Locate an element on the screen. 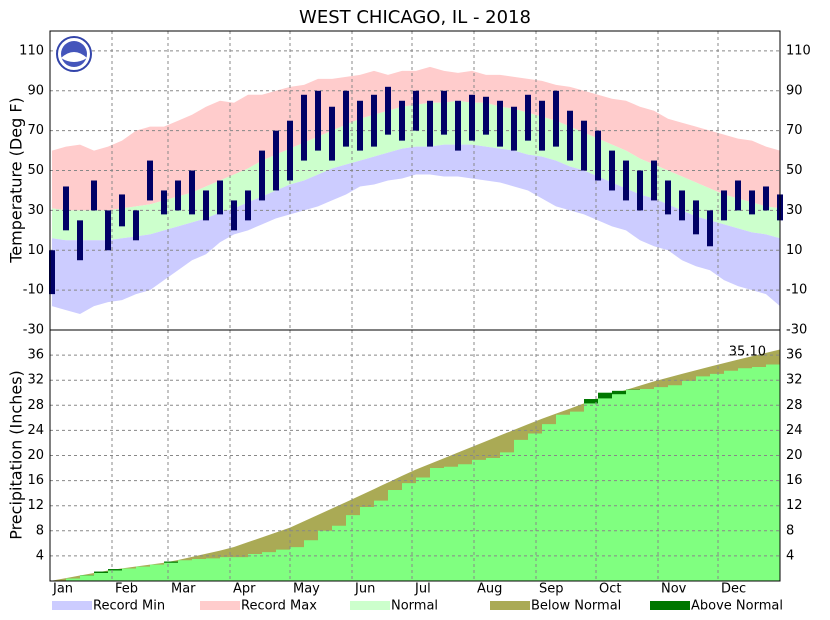  y-axis-title: Precipitation (Inches) is located at coordinates (16, 455).